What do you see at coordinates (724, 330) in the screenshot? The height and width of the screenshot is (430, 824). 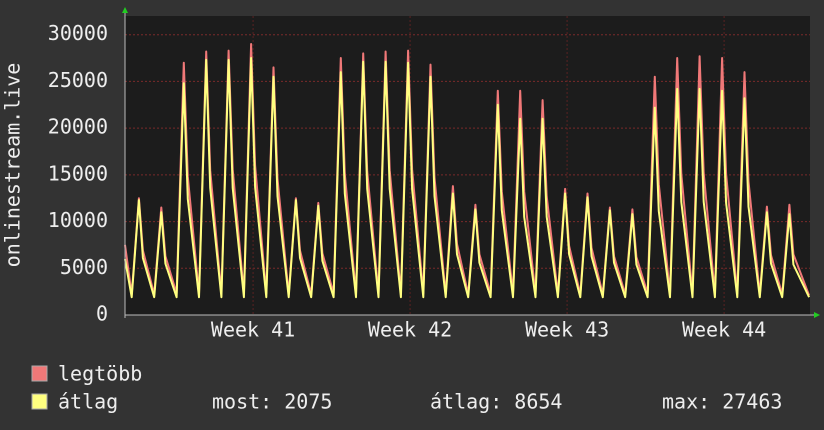 I see `x-tick-label: Week 44` at bounding box center [724, 330].